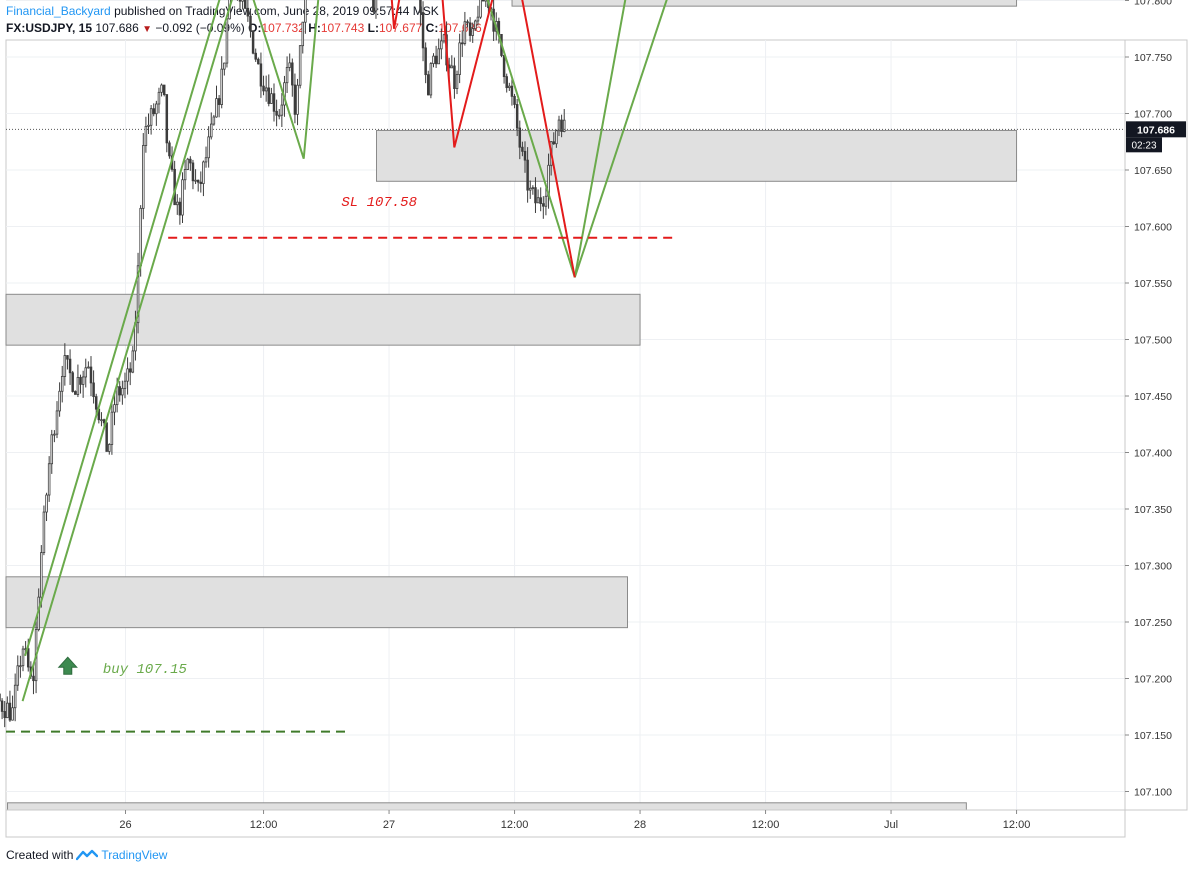 This screenshot has height=874, width=1188. What do you see at coordinates (1153, 284) in the screenshot?
I see `price-tick-label: 107.550` at bounding box center [1153, 284].